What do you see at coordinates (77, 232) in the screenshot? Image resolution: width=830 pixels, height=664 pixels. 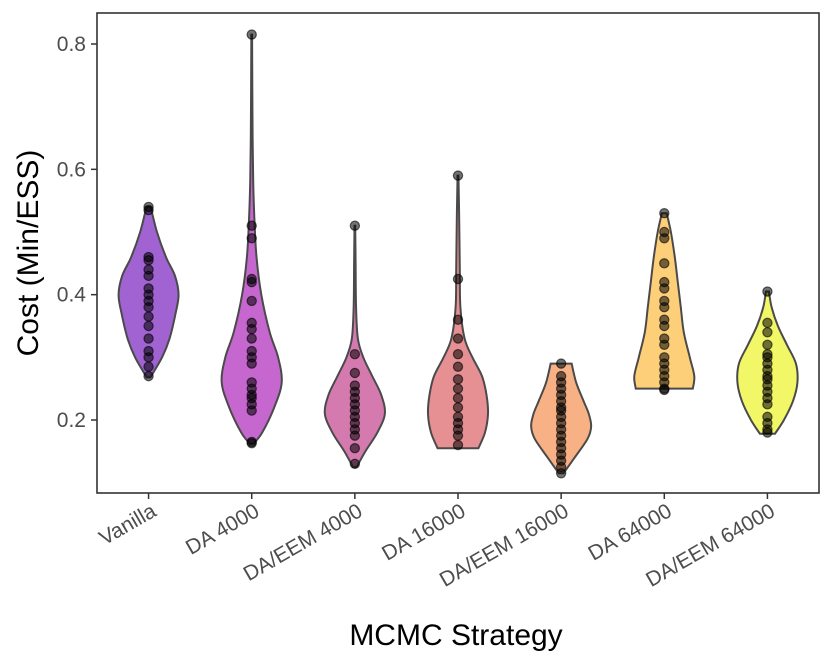 I see `y-axis: 0.2 0.4 0.6 0.8` at bounding box center [77, 232].